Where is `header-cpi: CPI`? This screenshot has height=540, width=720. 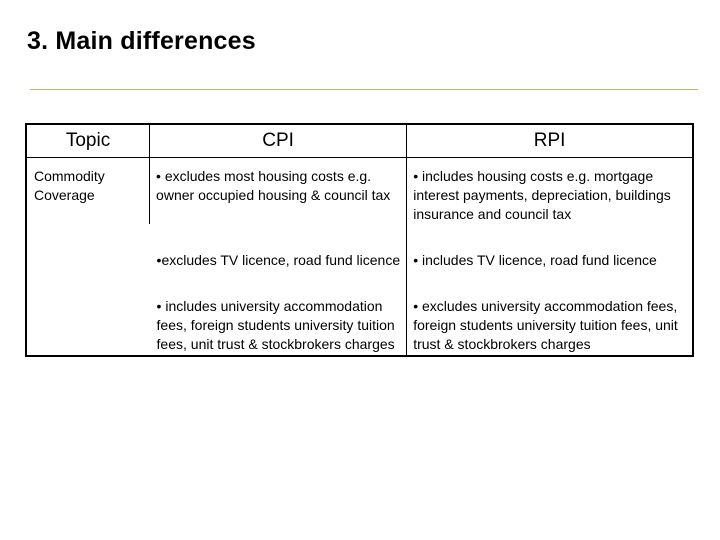
header-cpi: CPI is located at coordinates (278, 141).